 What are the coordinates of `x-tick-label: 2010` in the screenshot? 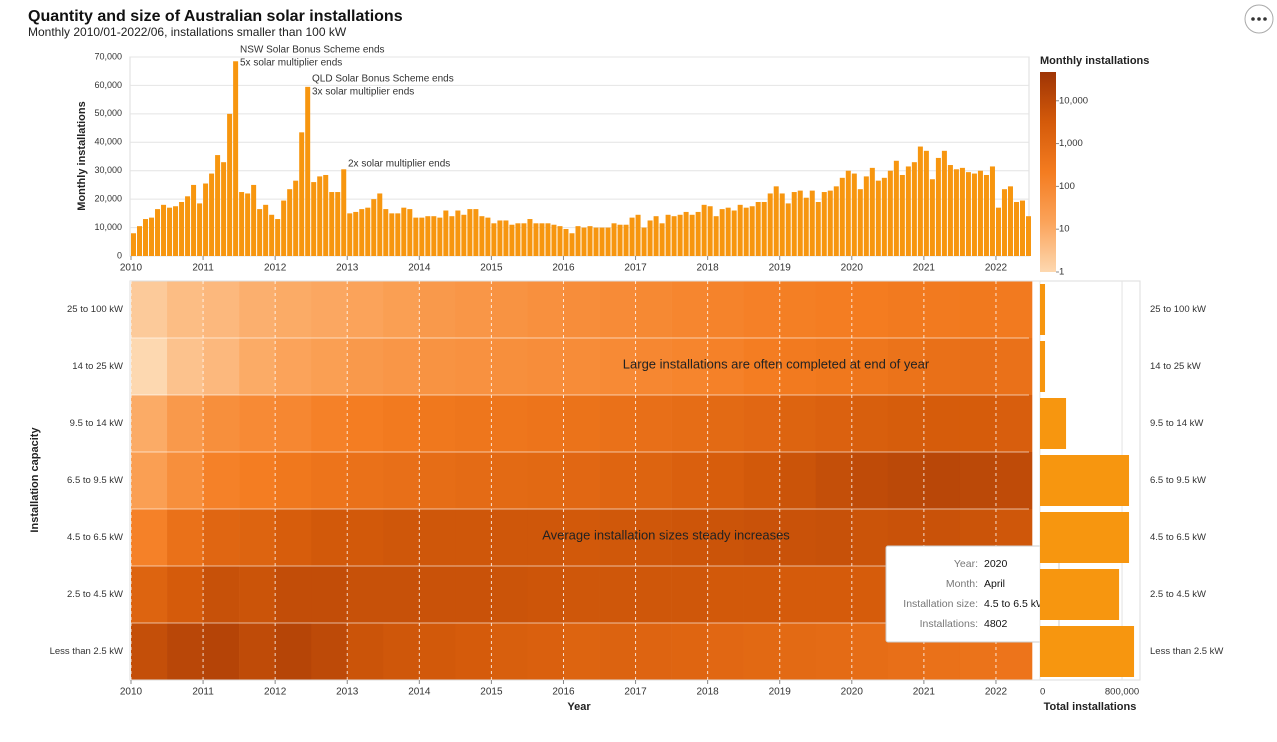 It's located at (131, 692).